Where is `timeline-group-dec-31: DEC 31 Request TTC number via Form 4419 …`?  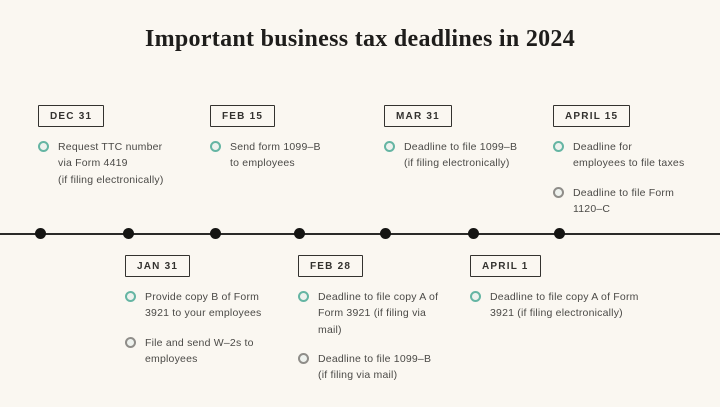
timeline-group-dec-31: DEC 31 Request TTC number via Form 4419 … is located at coordinates (114, 146).